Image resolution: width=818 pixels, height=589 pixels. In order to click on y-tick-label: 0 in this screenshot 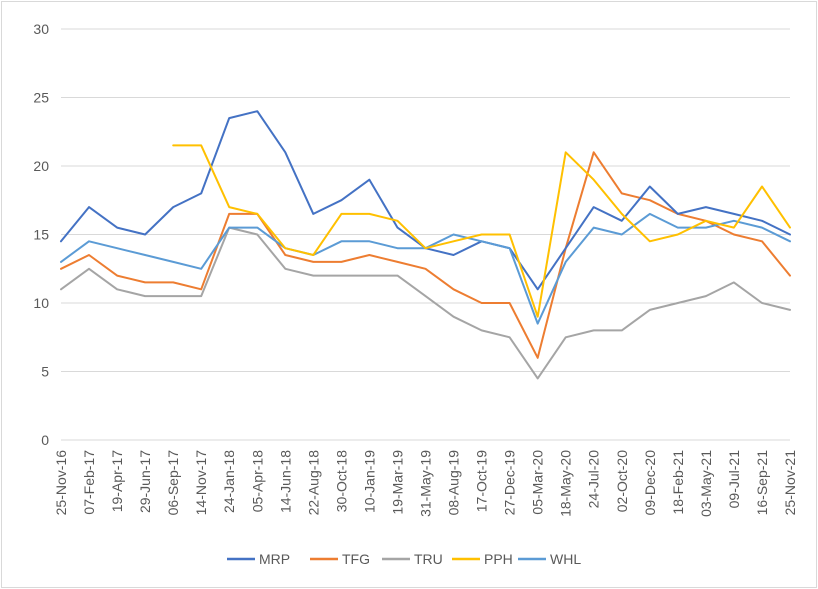, I will do `click(45, 440)`.